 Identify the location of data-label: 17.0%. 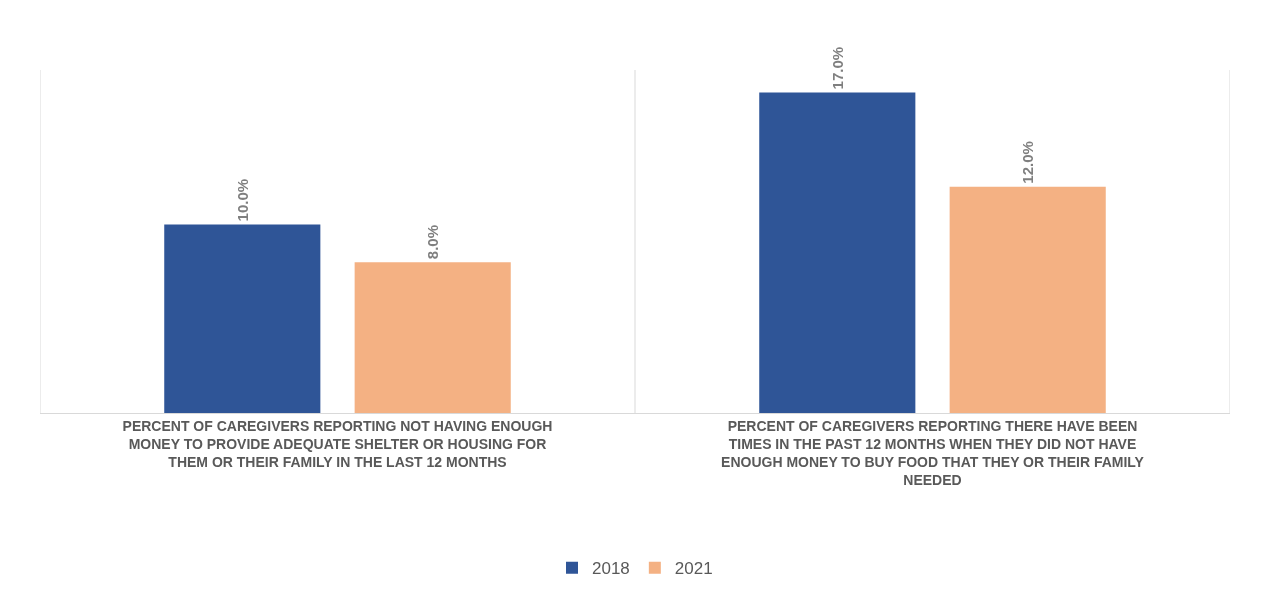
(837, 68).